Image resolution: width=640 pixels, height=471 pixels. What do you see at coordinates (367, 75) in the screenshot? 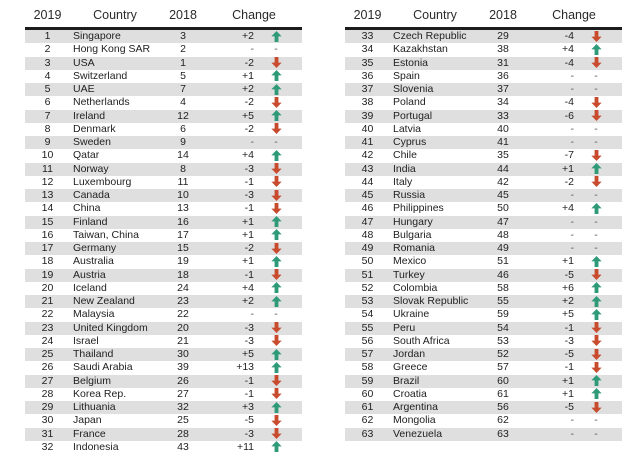
I see `rank-2019: 36` at bounding box center [367, 75].